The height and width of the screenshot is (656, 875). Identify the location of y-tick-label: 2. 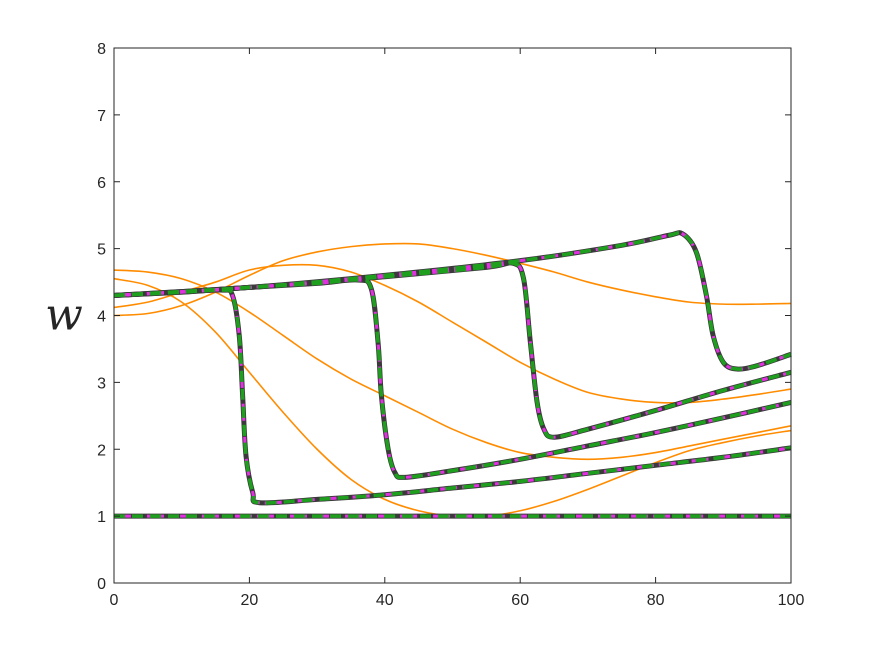
(101, 450).